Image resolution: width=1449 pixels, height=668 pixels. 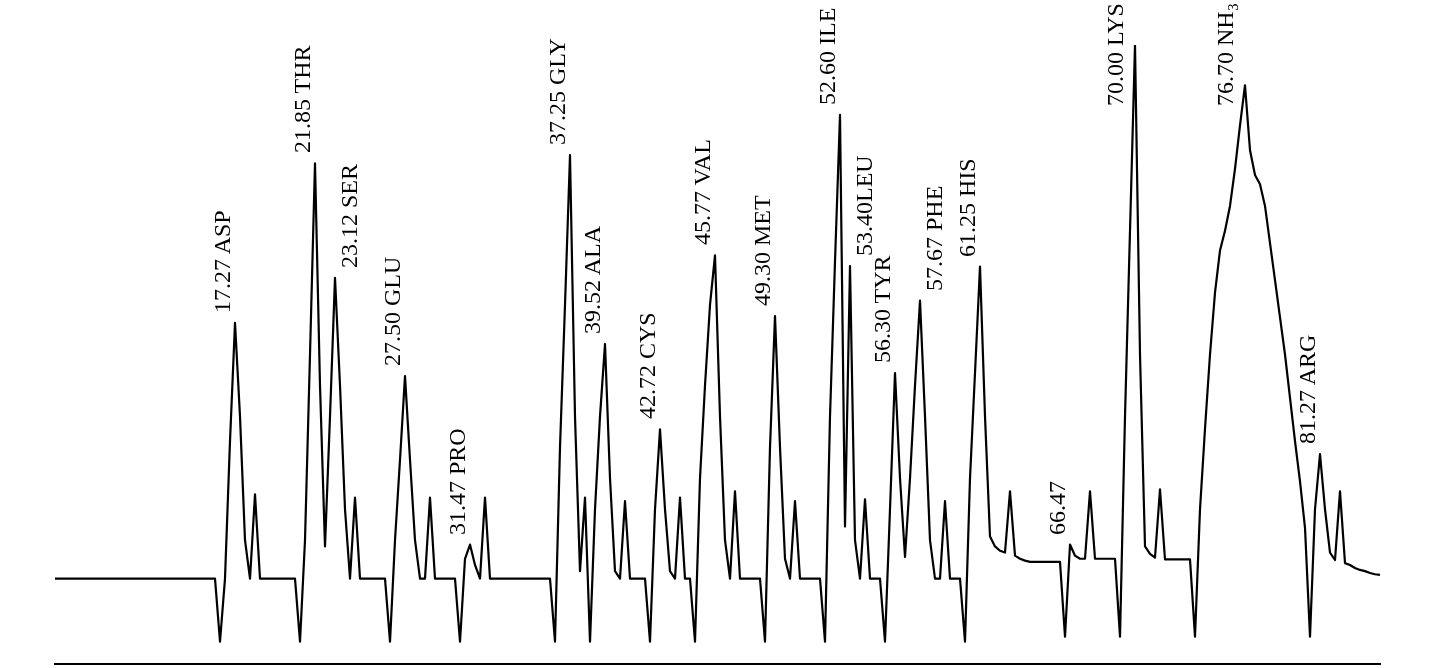 I want to click on annotation: 39.52 ALA, so click(x=592, y=279).